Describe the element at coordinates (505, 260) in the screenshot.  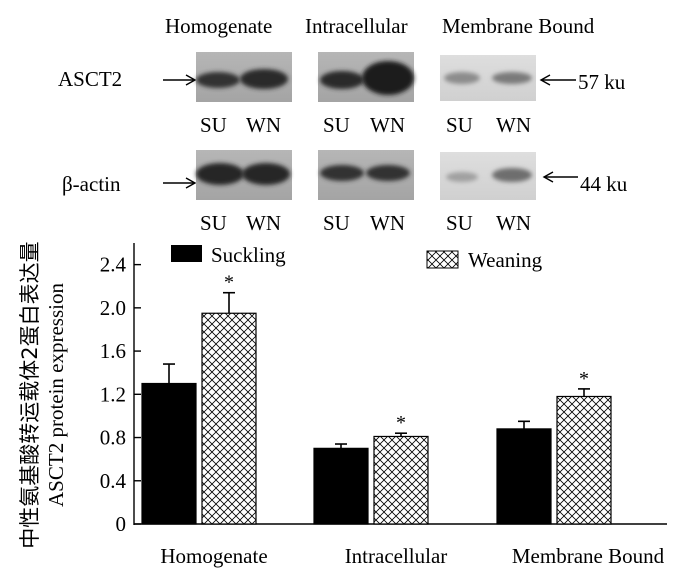
I see `legend-label-weaning: Weaning` at that location.